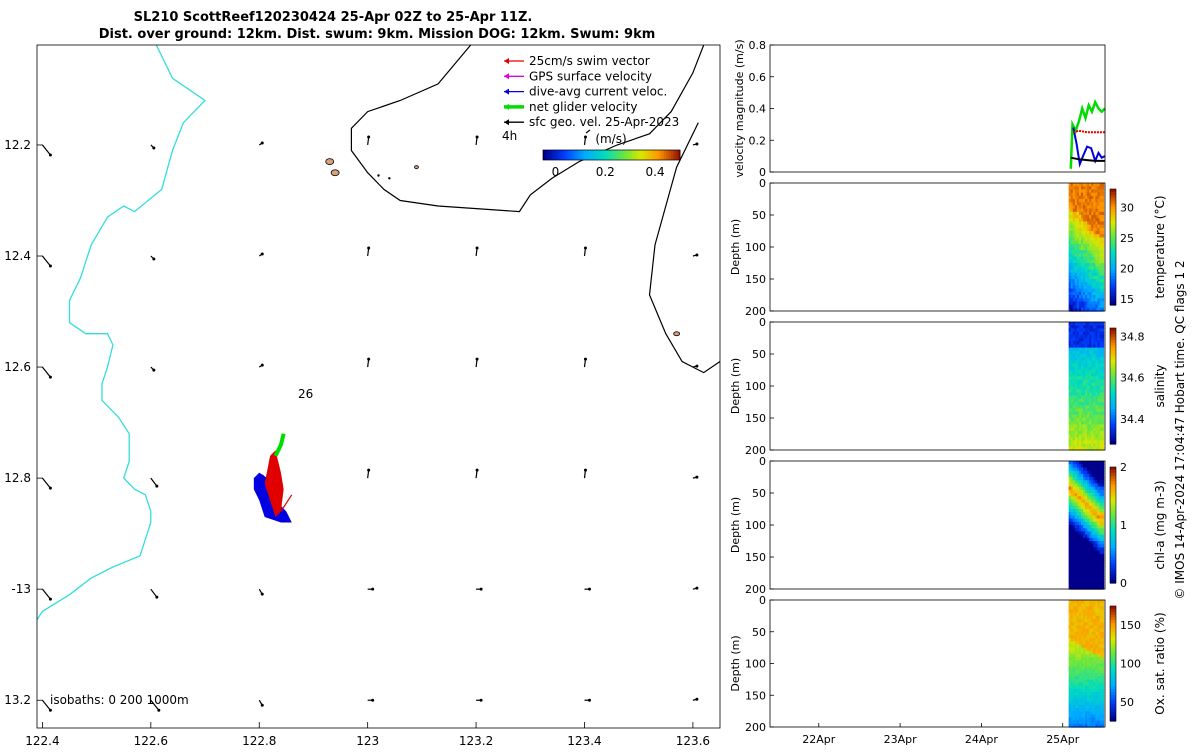 The width and height of the screenshot is (1200, 754). Describe the element at coordinates (1127, 268) in the screenshot. I see `vcolorbar-tick-label: 20` at that location.